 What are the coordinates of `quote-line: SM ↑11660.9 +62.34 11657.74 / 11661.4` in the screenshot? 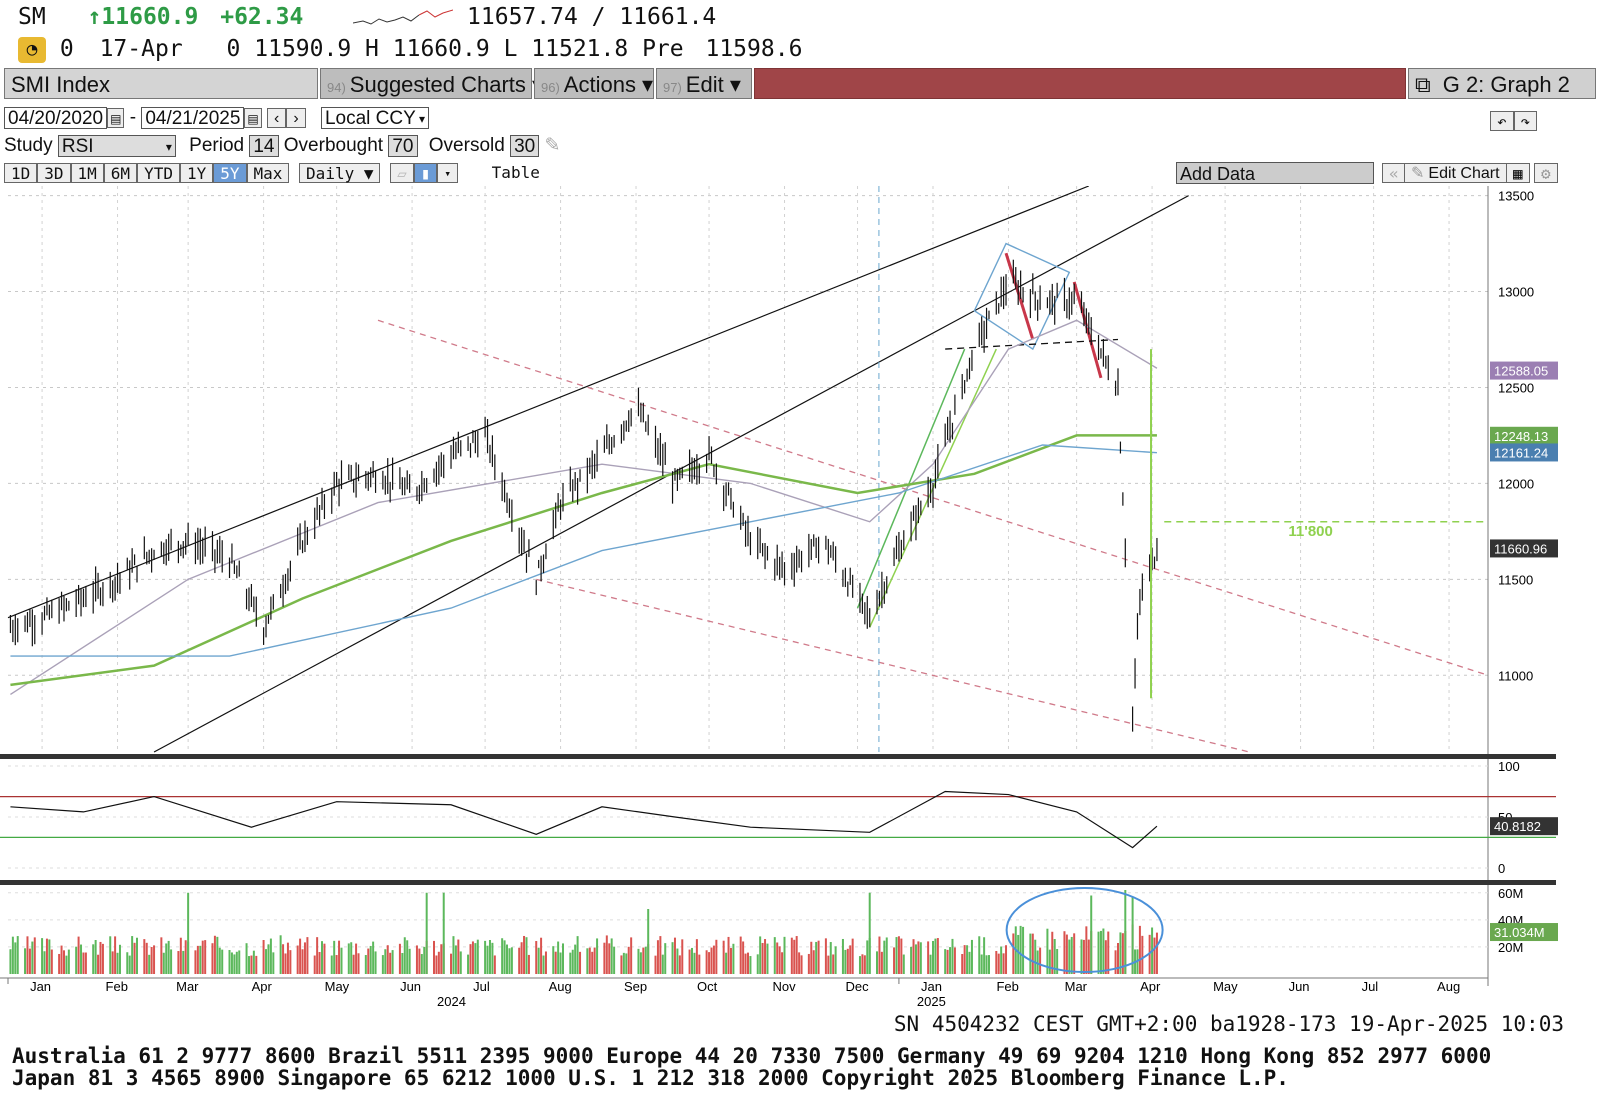 It's located at (367, 17).